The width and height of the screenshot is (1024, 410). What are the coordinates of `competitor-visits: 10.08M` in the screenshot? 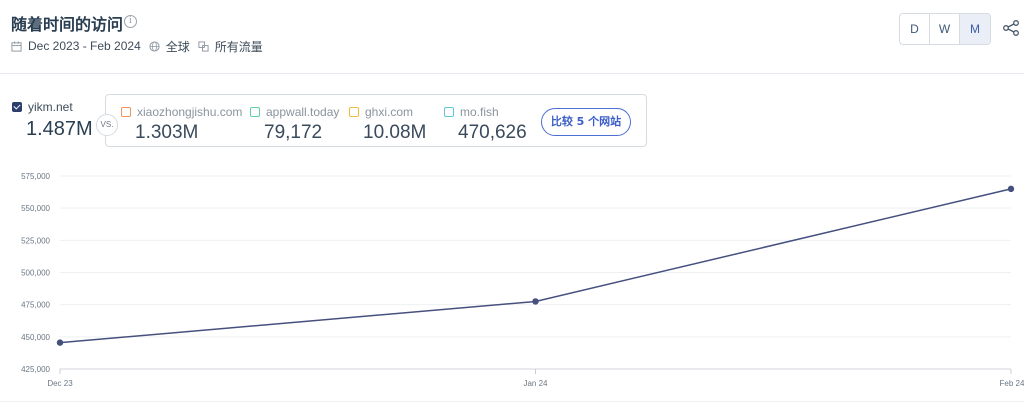 It's located at (395, 132).